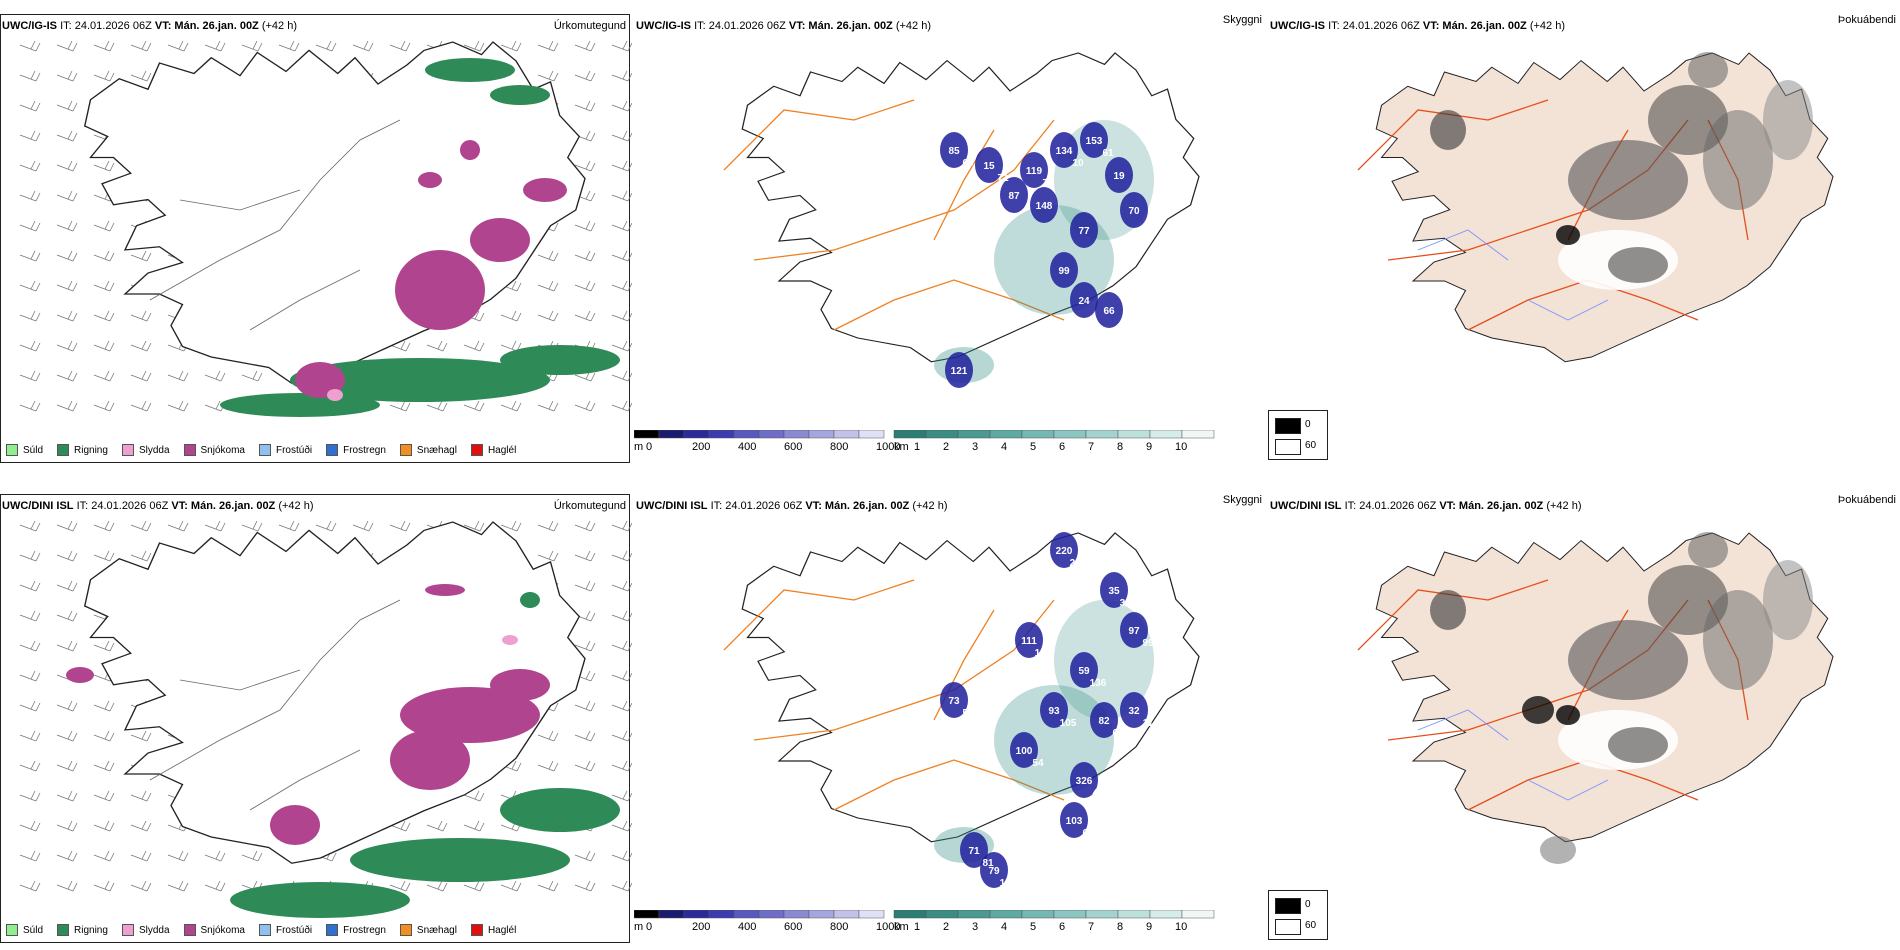 The image size is (1900, 950). What do you see at coordinates (294, 450) in the screenshot?
I see `legend-label: Frostúði` at bounding box center [294, 450].